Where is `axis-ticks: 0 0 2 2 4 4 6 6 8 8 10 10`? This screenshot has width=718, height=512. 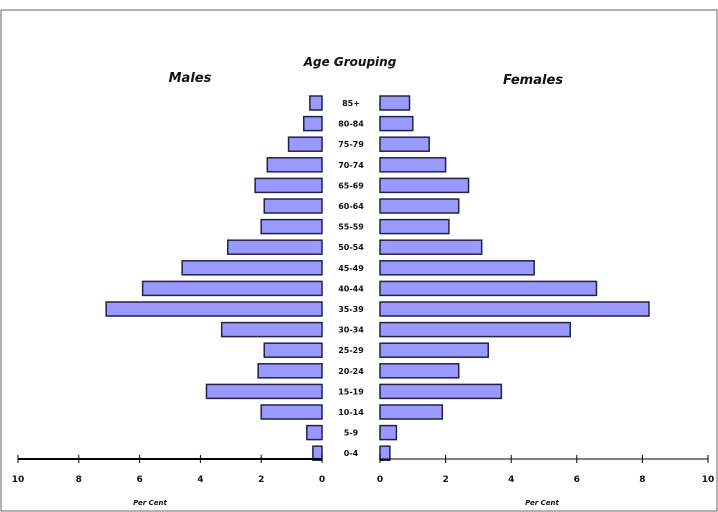 axis-ticks: 0 0 2 2 4 4 6 6 8 8 10 10 is located at coordinates (363, 470).